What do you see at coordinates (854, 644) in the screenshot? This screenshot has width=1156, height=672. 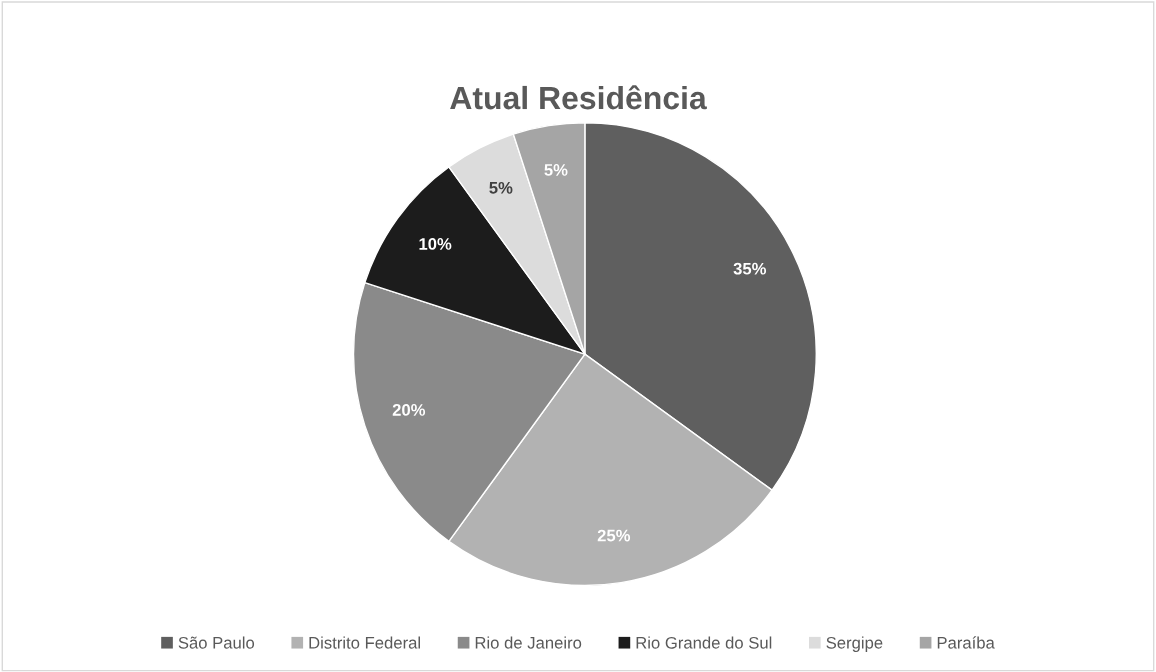 I see `legend-label: Sergipe` at bounding box center [854, 644].